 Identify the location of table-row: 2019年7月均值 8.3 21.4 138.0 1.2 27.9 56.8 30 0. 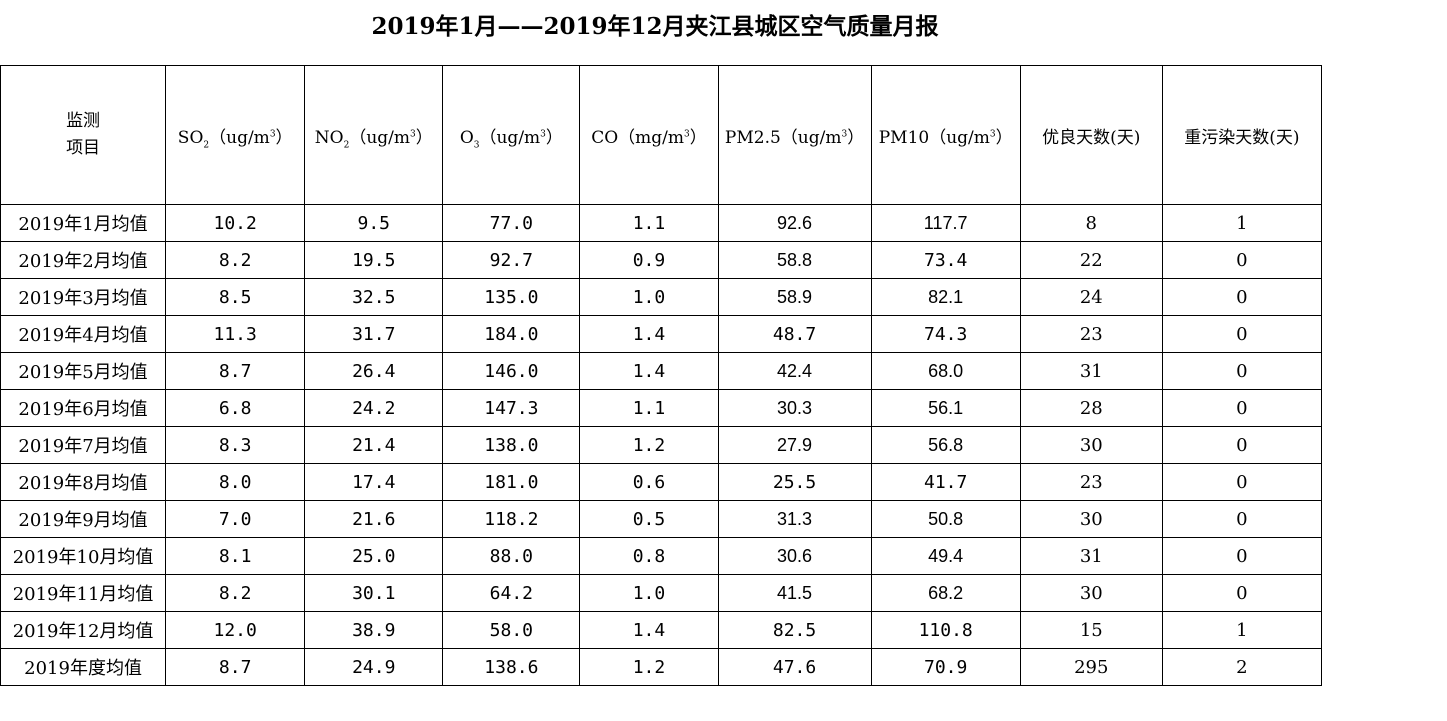
(661, 445).